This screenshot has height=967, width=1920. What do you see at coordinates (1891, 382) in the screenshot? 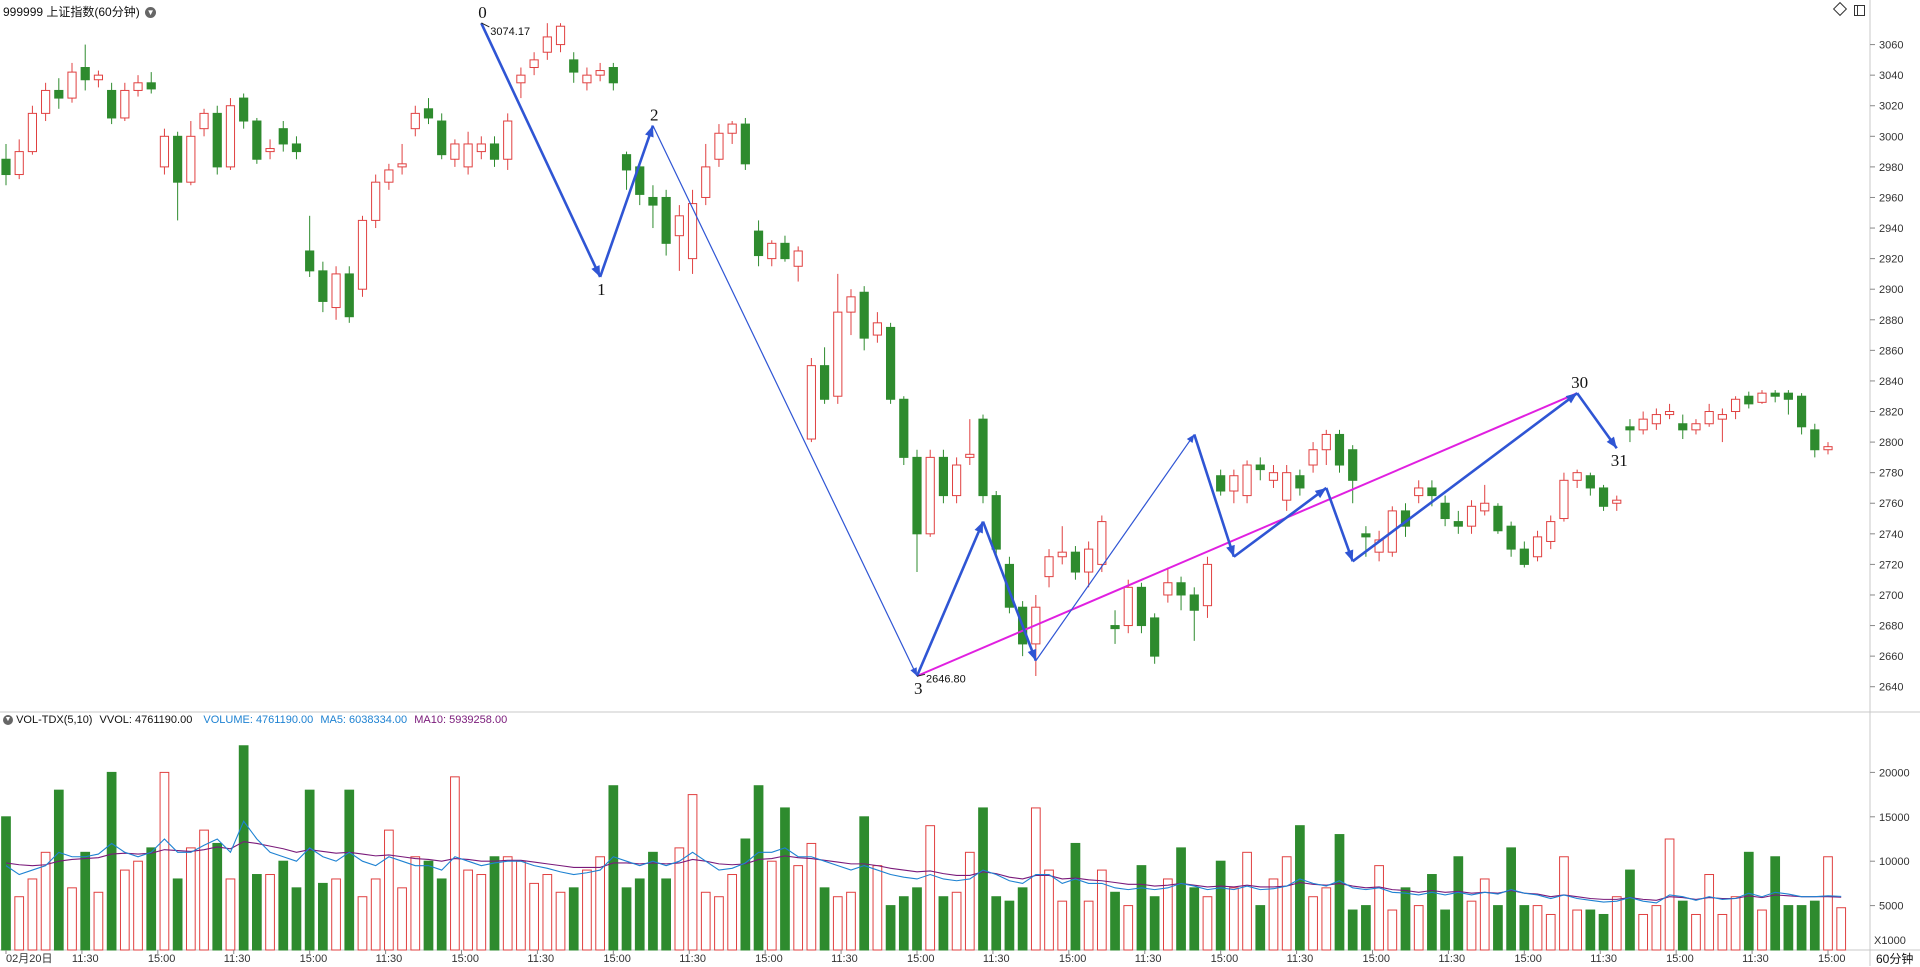
I see `price-tick-label: 2840` at bounding box center [1891, 382].